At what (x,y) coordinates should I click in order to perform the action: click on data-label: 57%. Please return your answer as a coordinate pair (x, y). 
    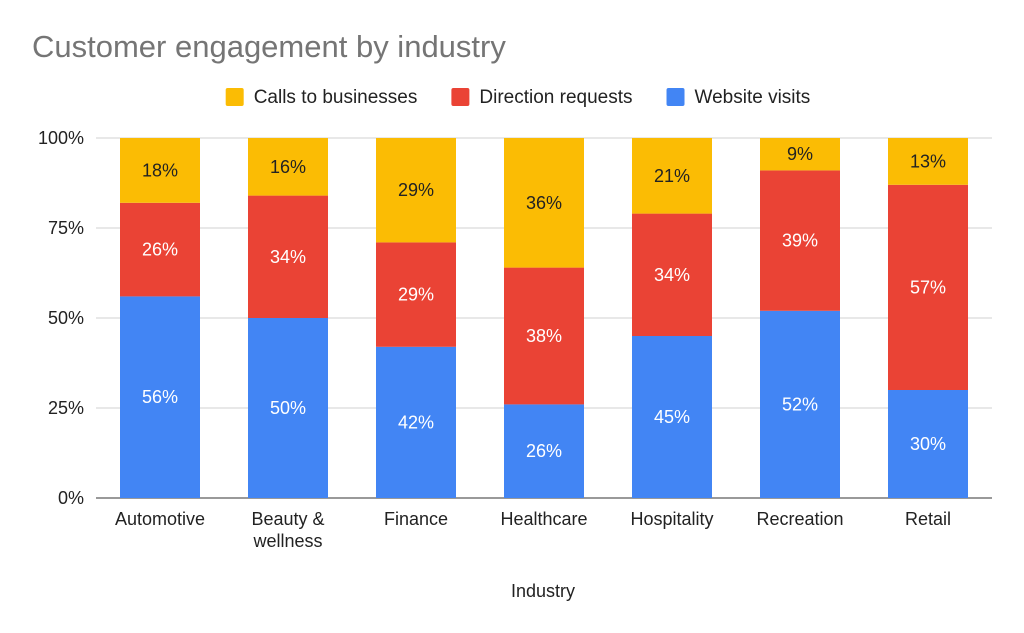
    Looking at the image, I should click on (928, 287).